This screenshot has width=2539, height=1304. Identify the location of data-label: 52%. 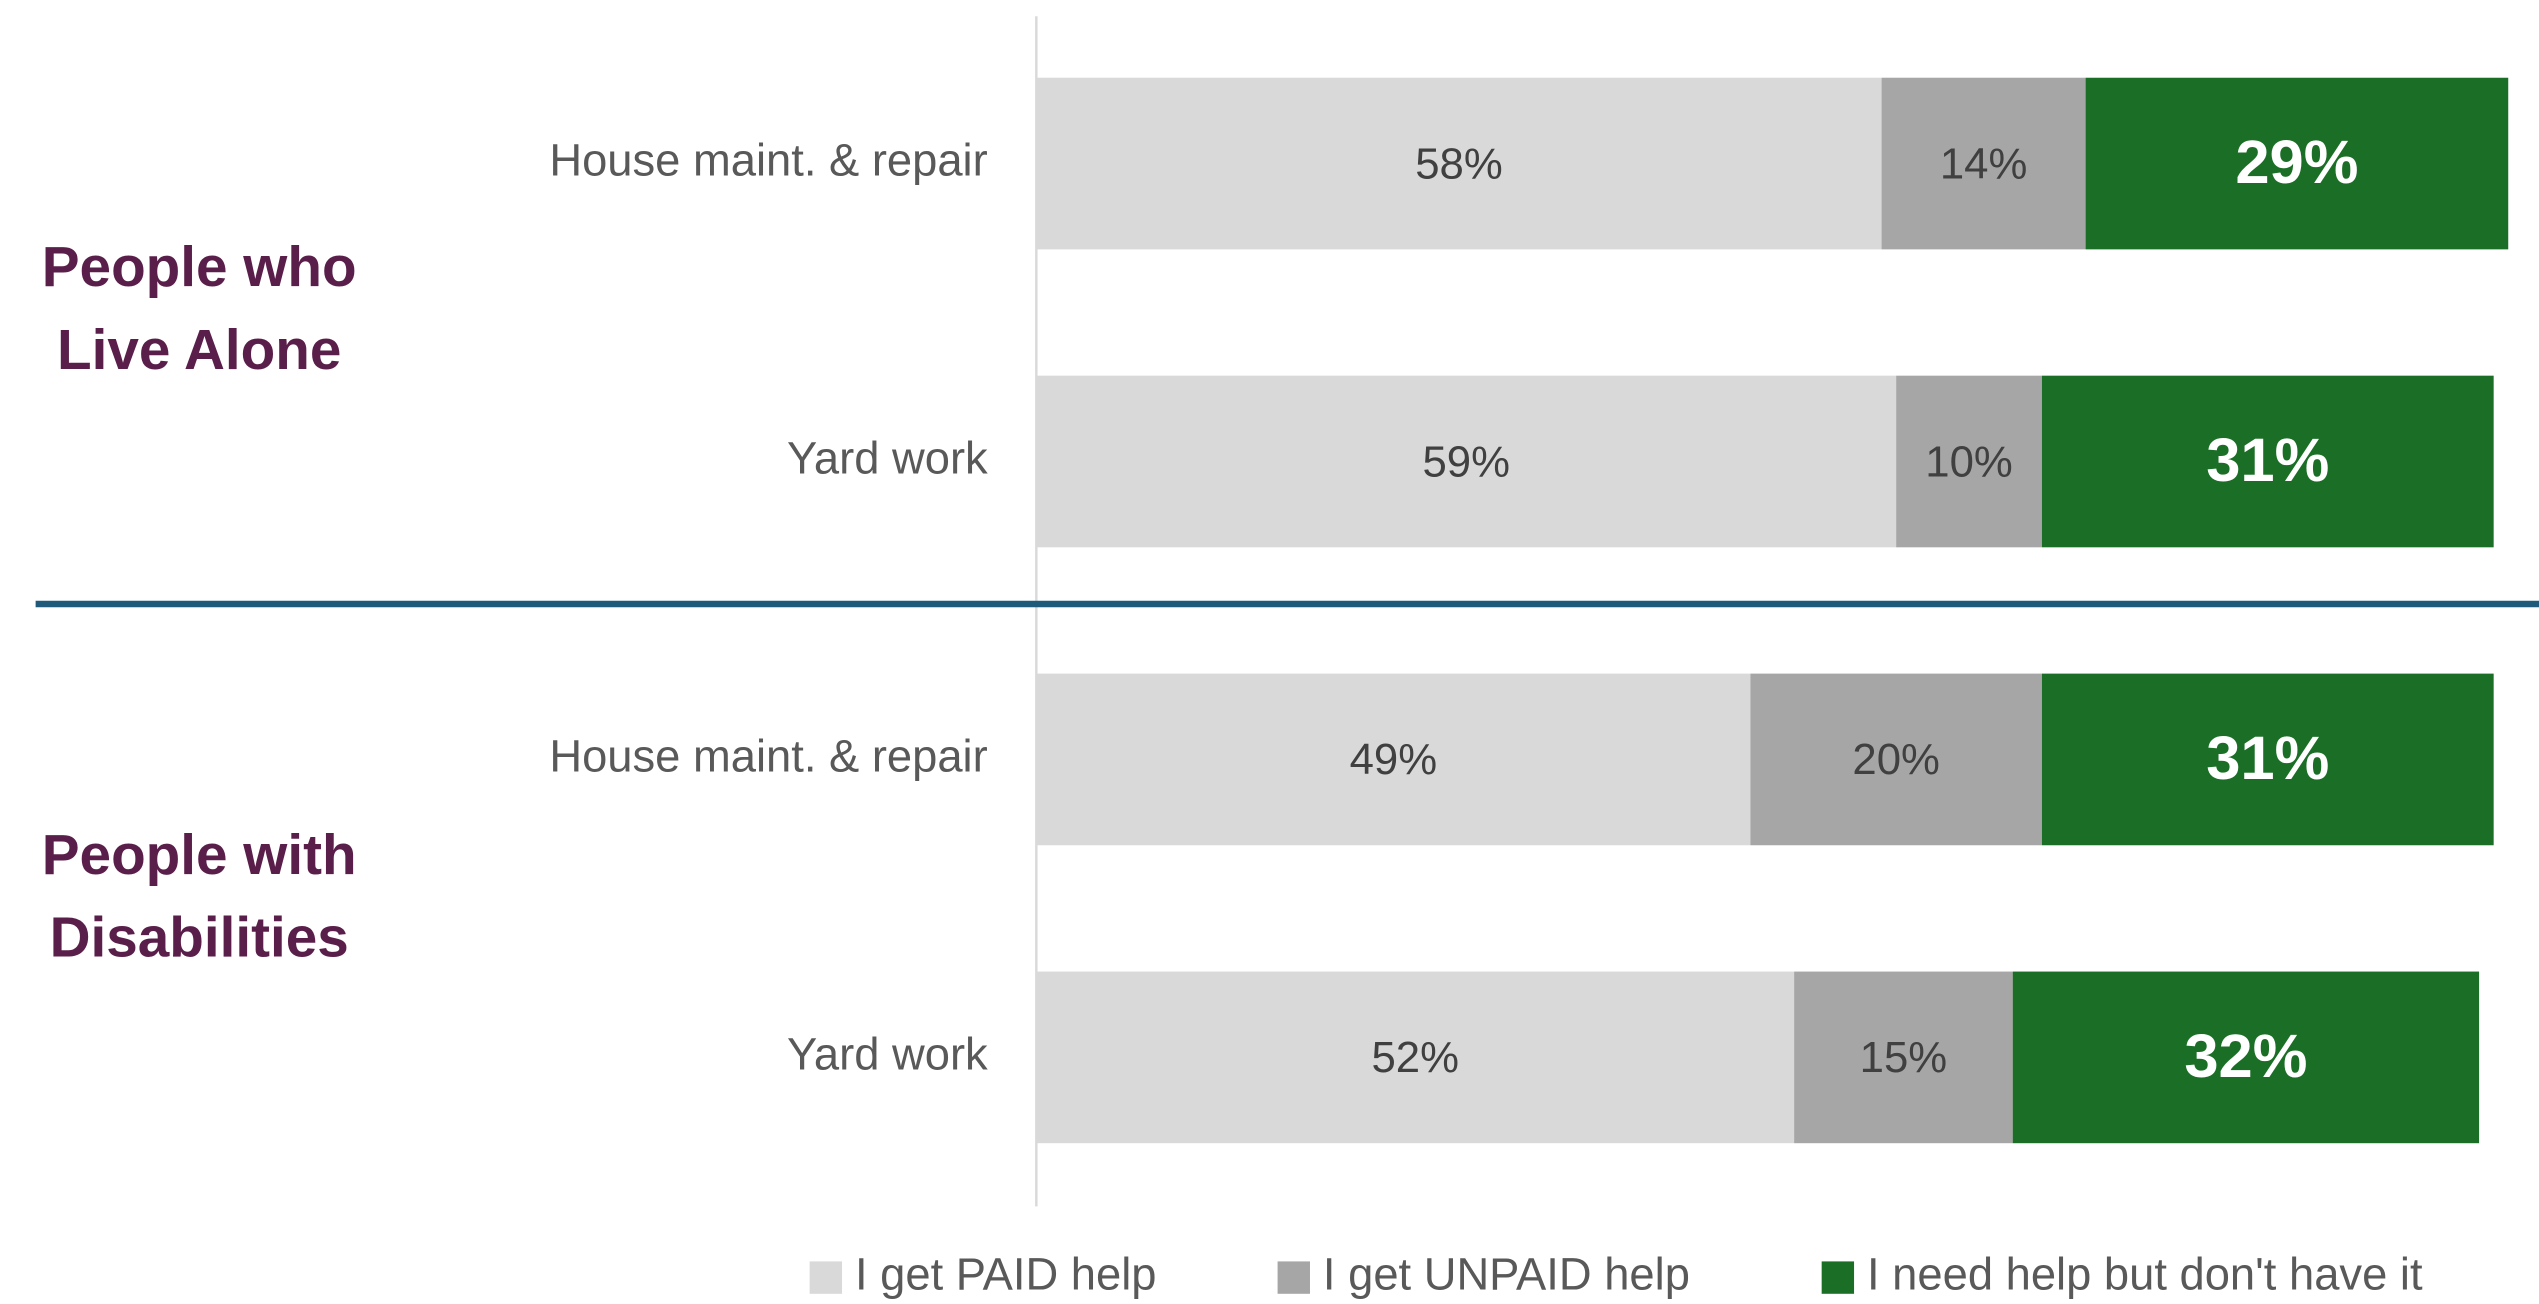
(1415, 1057).